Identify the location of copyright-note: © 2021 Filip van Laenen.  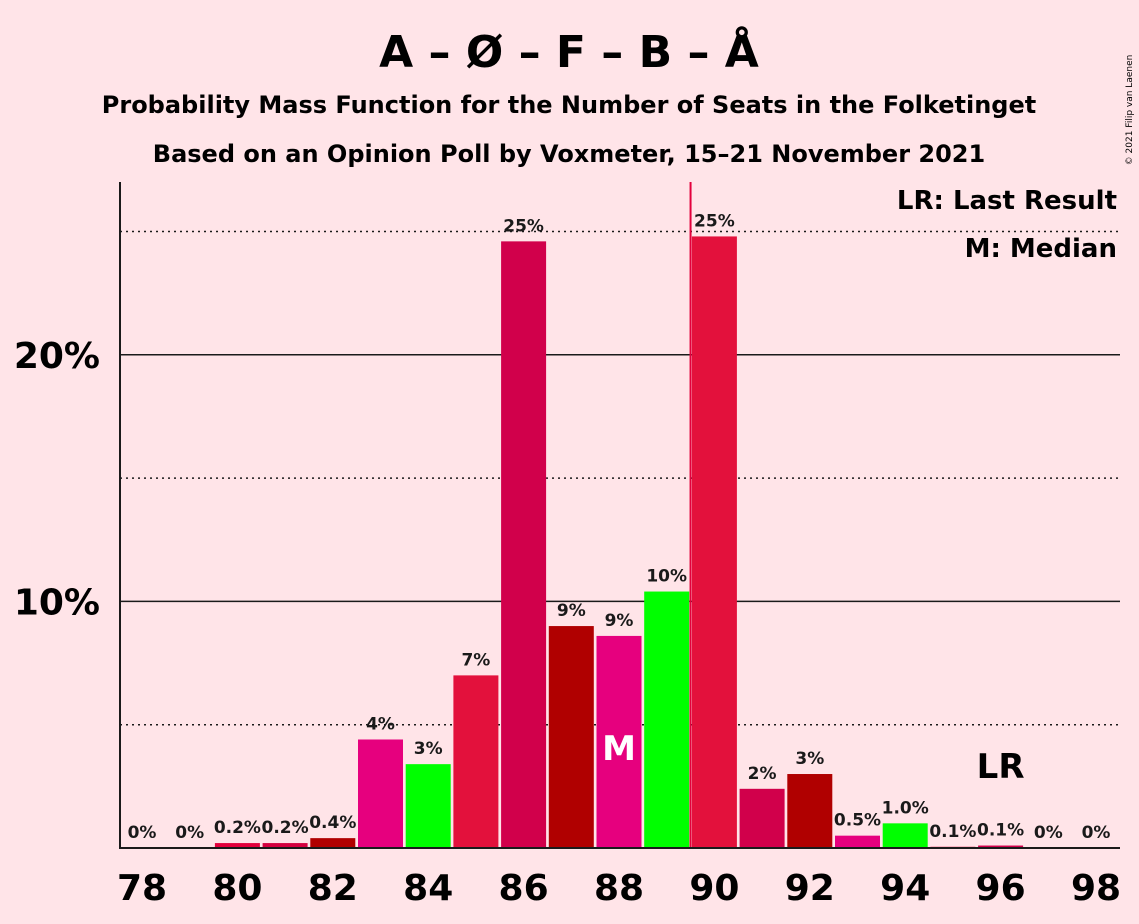
(1130, 110).